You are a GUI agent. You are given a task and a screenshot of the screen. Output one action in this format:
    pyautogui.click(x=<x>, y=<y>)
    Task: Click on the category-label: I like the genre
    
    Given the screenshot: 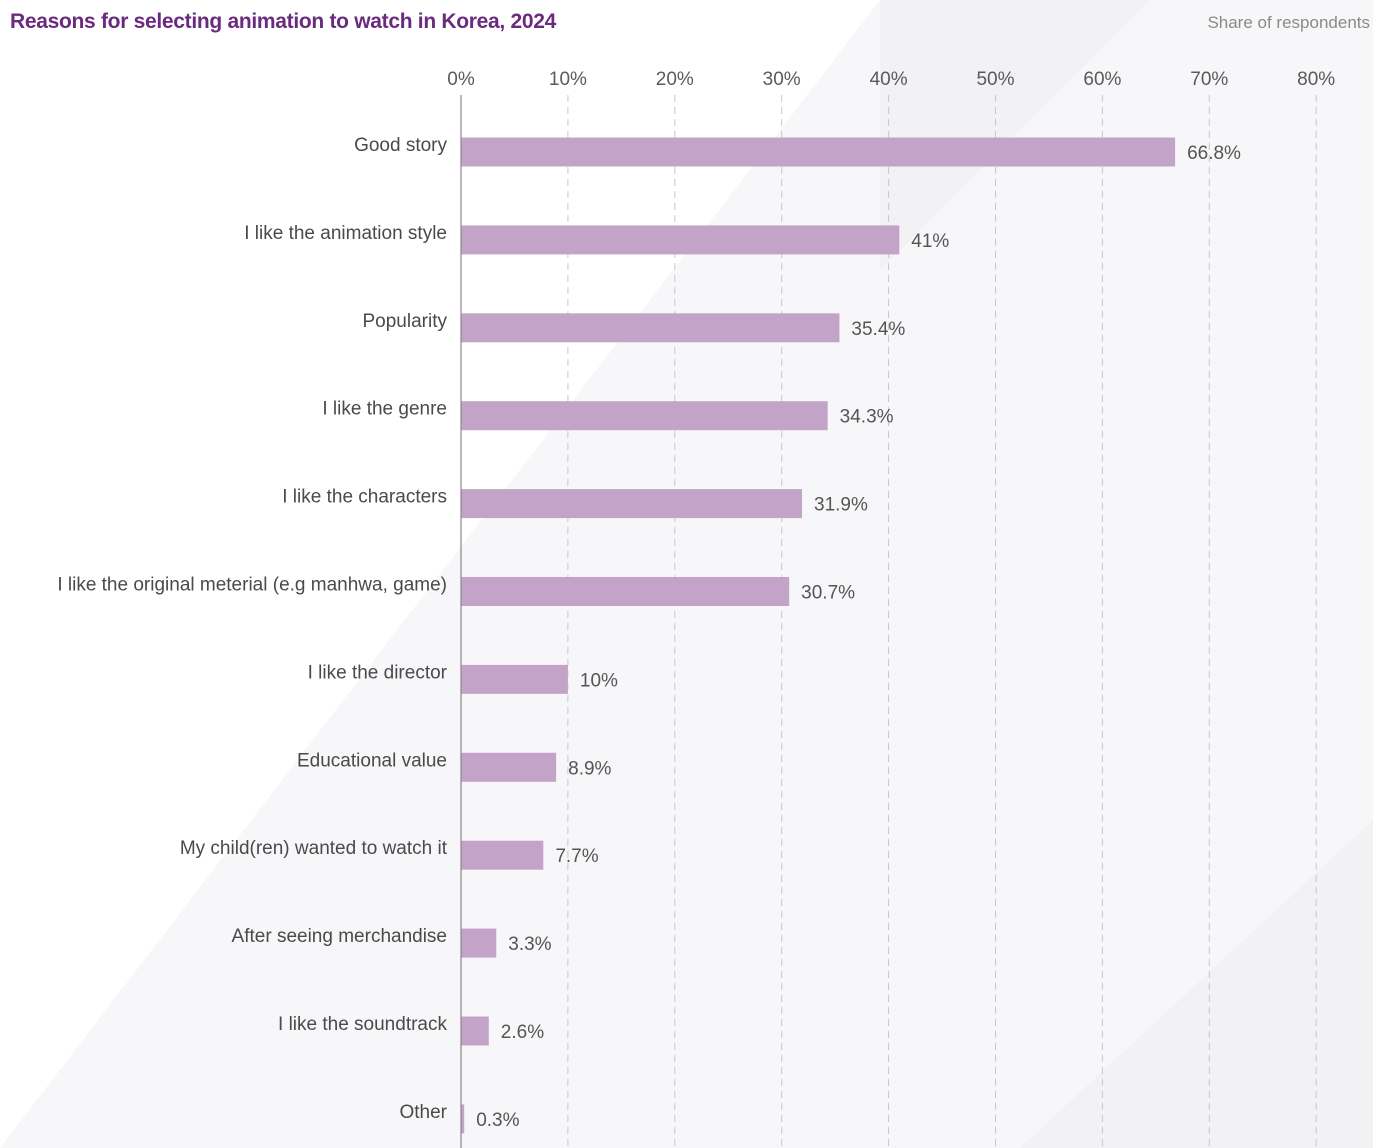 What is the action you would take?
    pyautogui.click(x=384, y=409)
    